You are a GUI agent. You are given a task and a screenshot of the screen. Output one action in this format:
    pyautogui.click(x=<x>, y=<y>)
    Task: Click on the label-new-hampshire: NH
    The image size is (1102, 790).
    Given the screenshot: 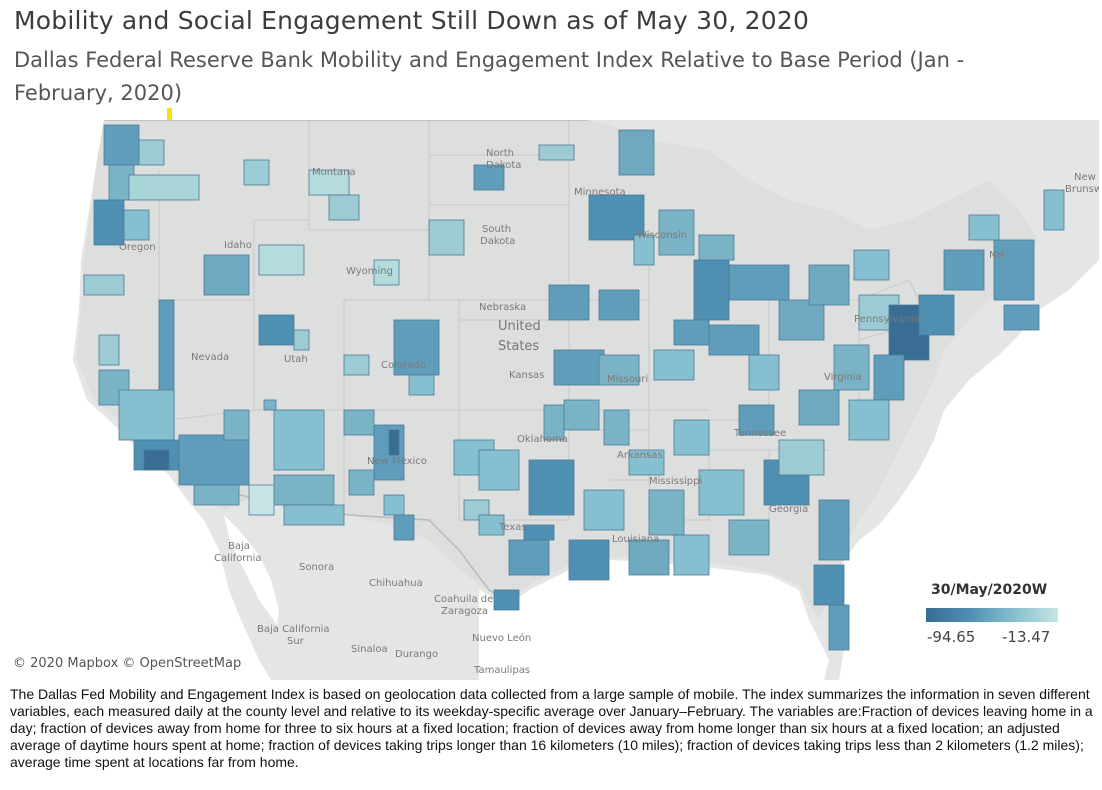 What is the action you would take?
    pyautogui.click(x=996, y=255)
    